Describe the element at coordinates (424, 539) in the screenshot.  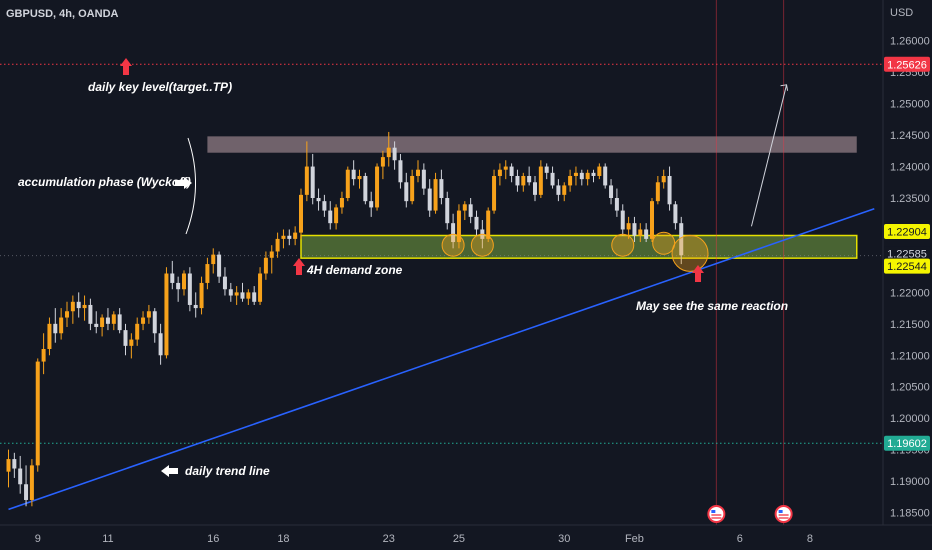
I see `time-axis: 9 11 16 18 23 25 30 Feb 6 8` at that location.